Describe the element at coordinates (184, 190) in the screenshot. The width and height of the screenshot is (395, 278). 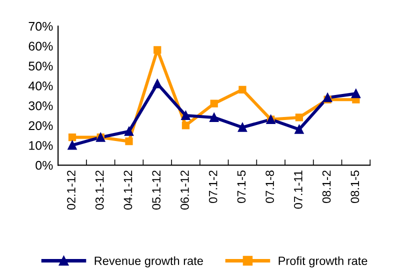
I see `x-tick-label: 06.1-12` at that location.